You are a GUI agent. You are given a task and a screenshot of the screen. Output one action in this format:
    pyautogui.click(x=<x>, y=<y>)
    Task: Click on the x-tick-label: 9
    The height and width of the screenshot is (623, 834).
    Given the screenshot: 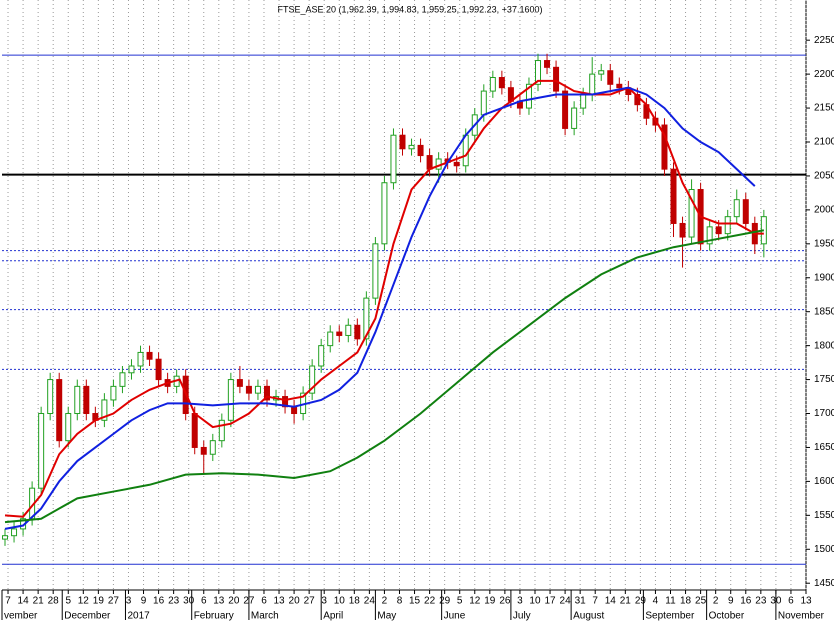 What is the action you would take?
    pyautogui.click(x=144, y=601)
    